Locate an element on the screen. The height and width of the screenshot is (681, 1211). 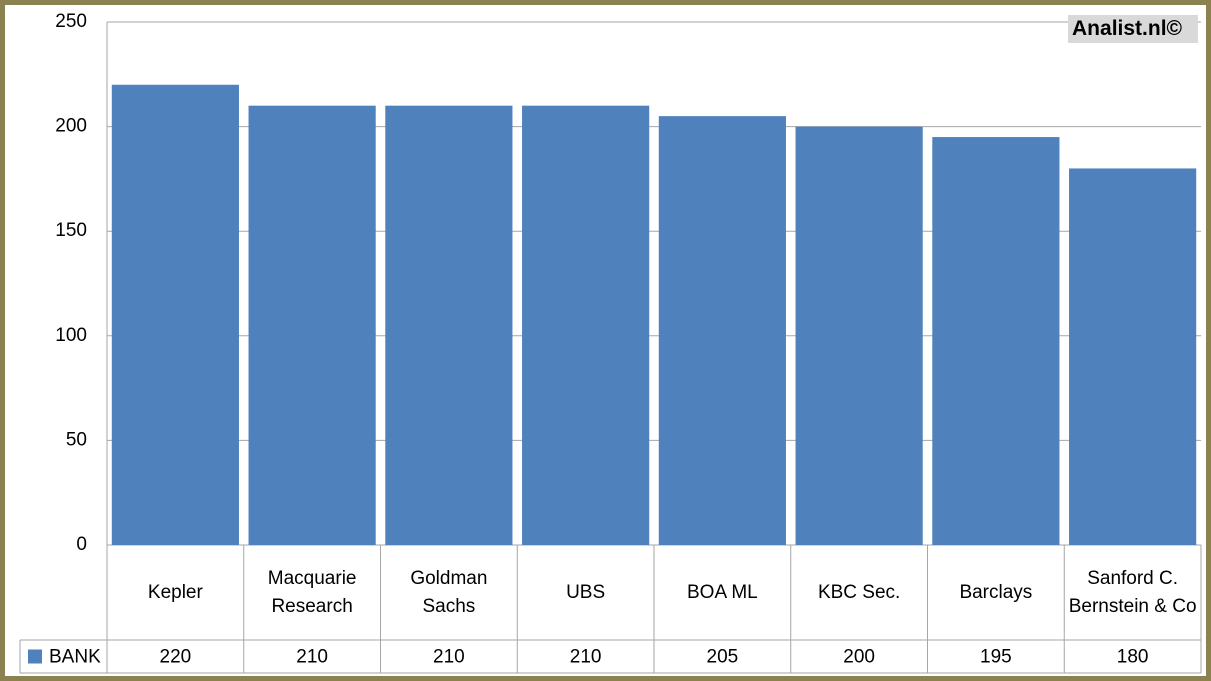
y-tick-label: 0 is located at coordinates (81, 544).